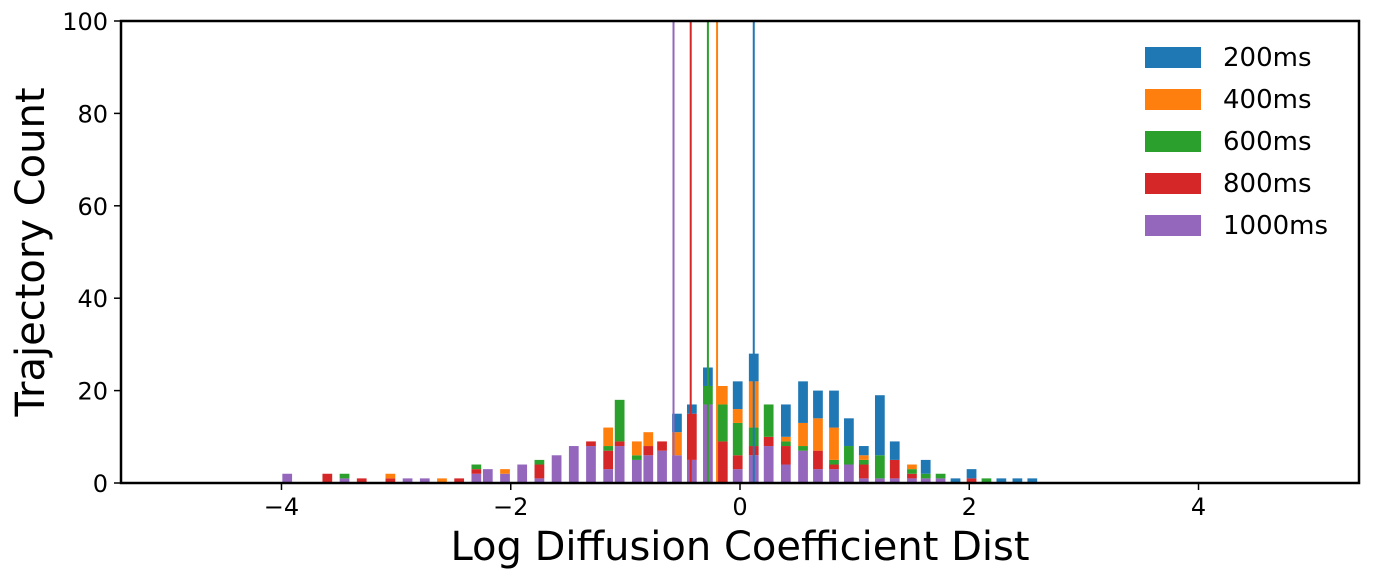 The height and width of the screenshot is (578, 1373). What do you see at coordinates (660, 418) in the screenshot?
I see `bars-layer` at bounding box center [660, 418].